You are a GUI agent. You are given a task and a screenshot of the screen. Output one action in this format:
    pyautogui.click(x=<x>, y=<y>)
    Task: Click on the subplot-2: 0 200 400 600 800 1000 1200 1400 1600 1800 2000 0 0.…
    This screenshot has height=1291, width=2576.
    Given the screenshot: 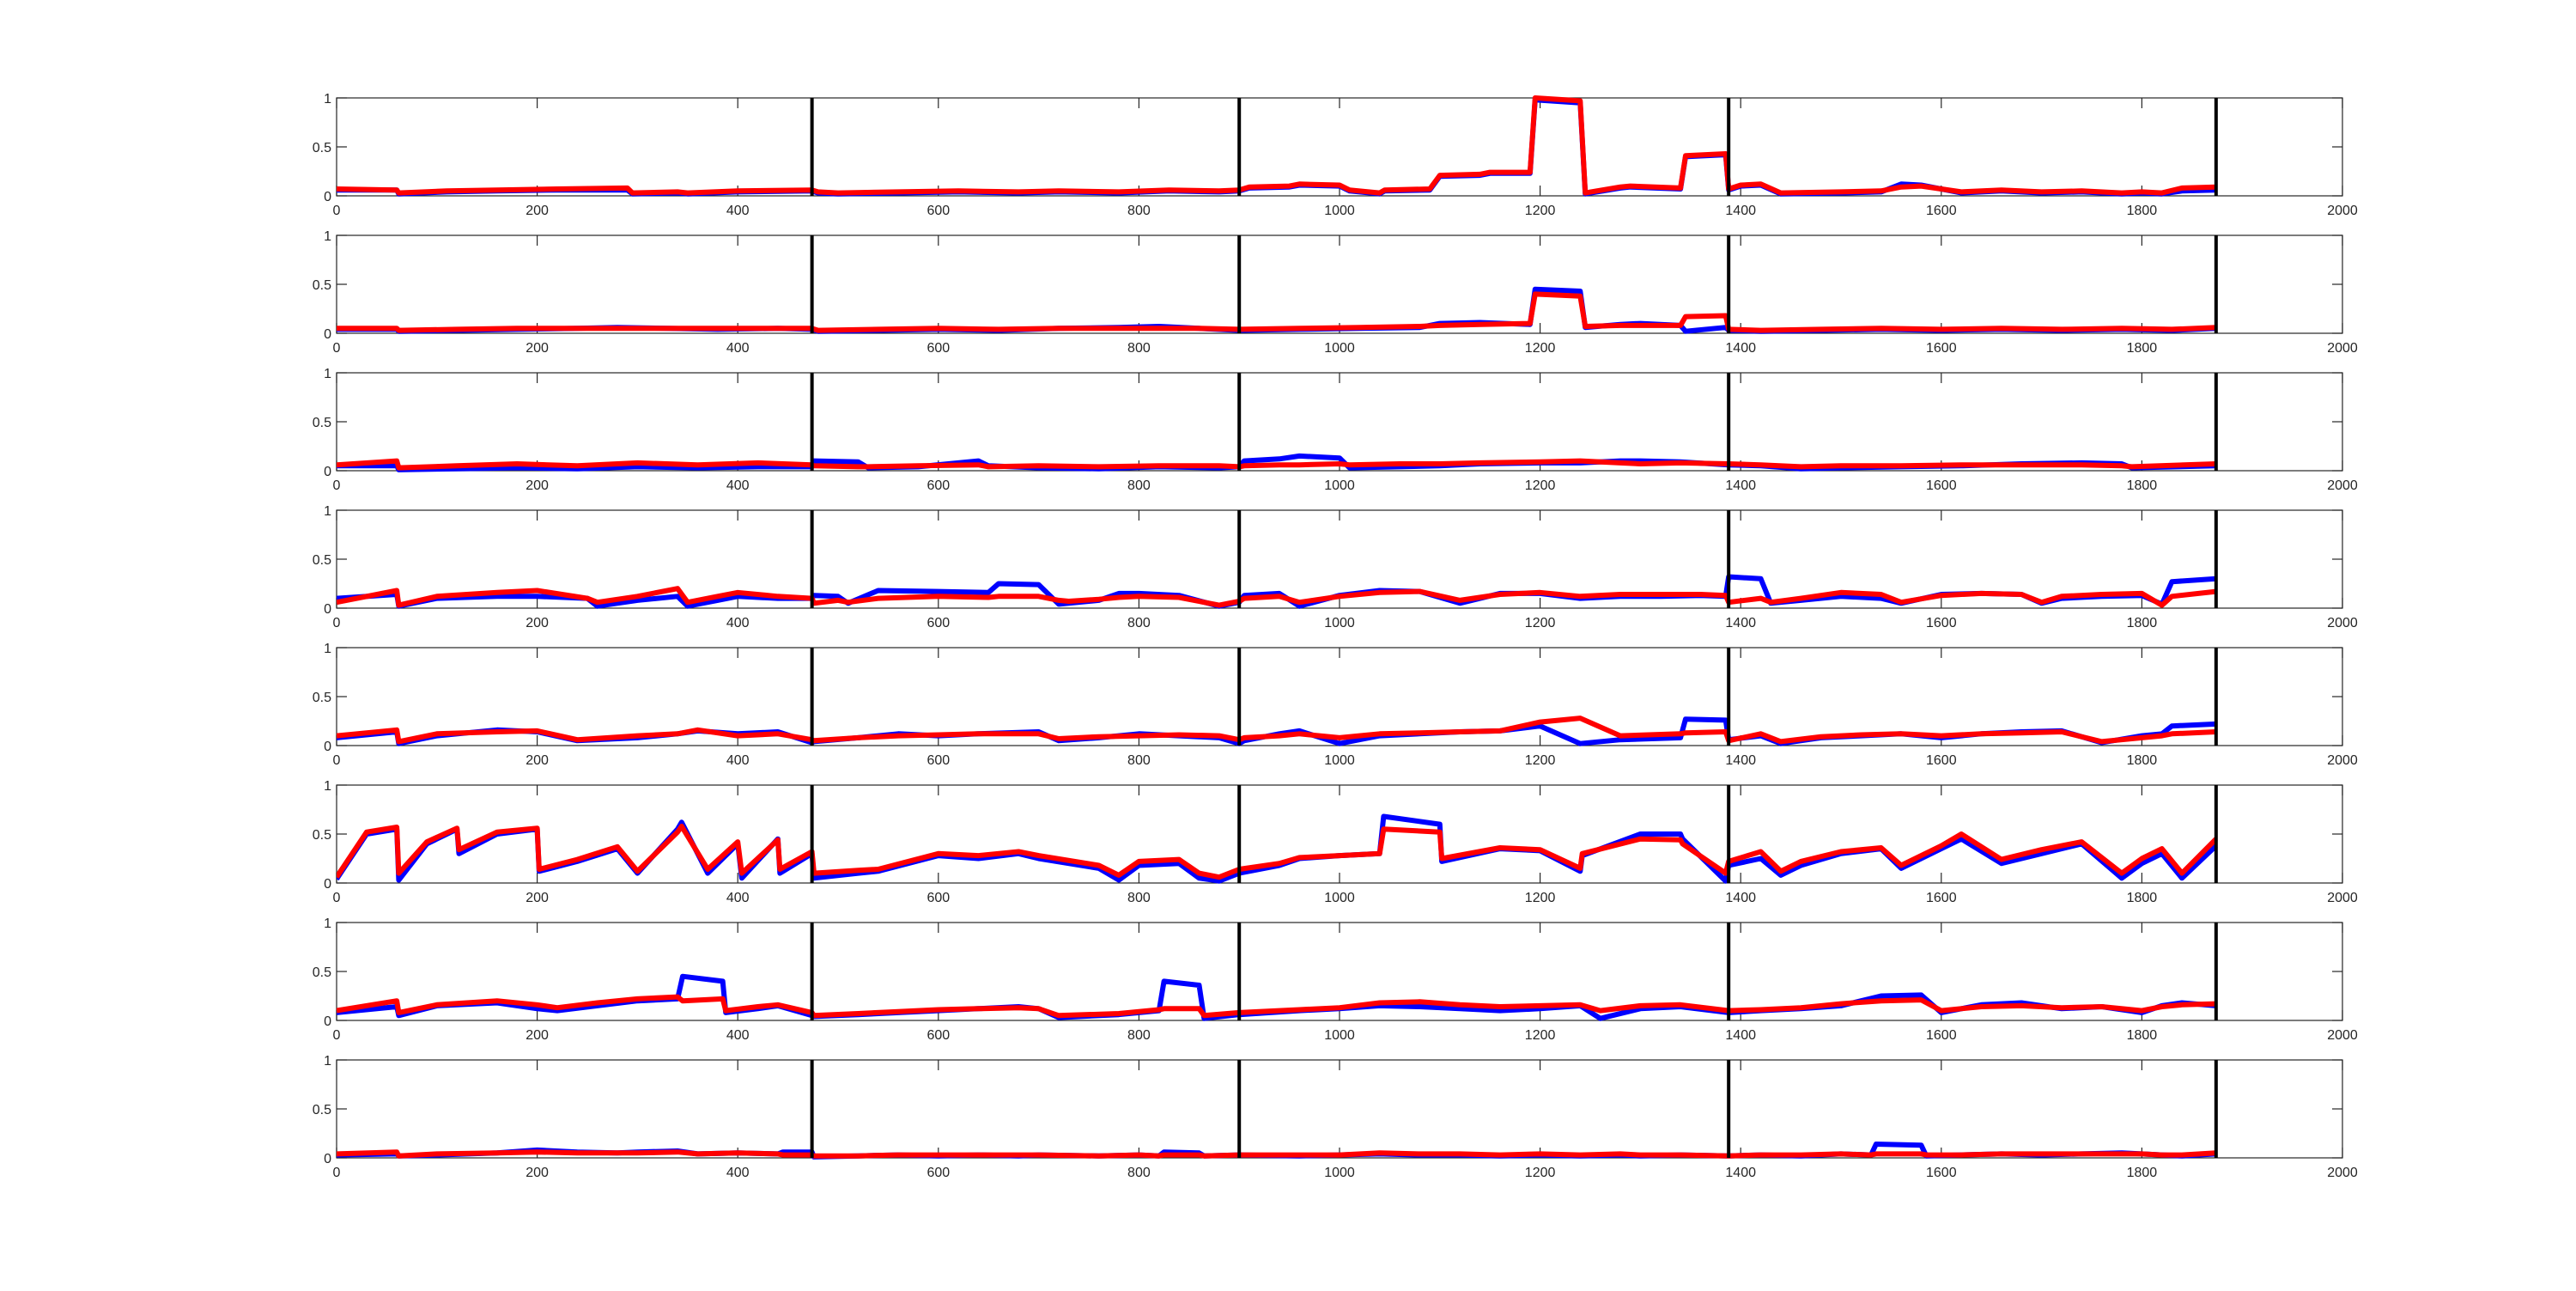 What is the action you would take?
    pyautogui.click(x=1335, y=292)
    